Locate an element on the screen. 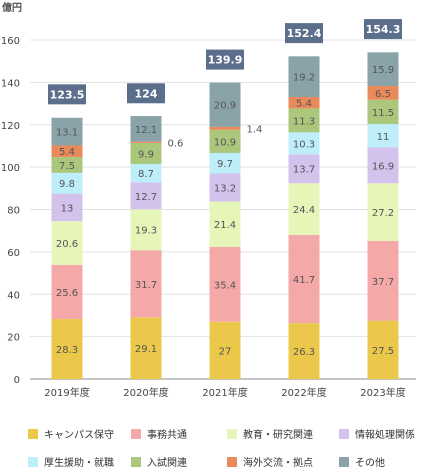 This screenshot has width=421, height=469. legend-item: 入試関連 is located at coordinates (159, 461).